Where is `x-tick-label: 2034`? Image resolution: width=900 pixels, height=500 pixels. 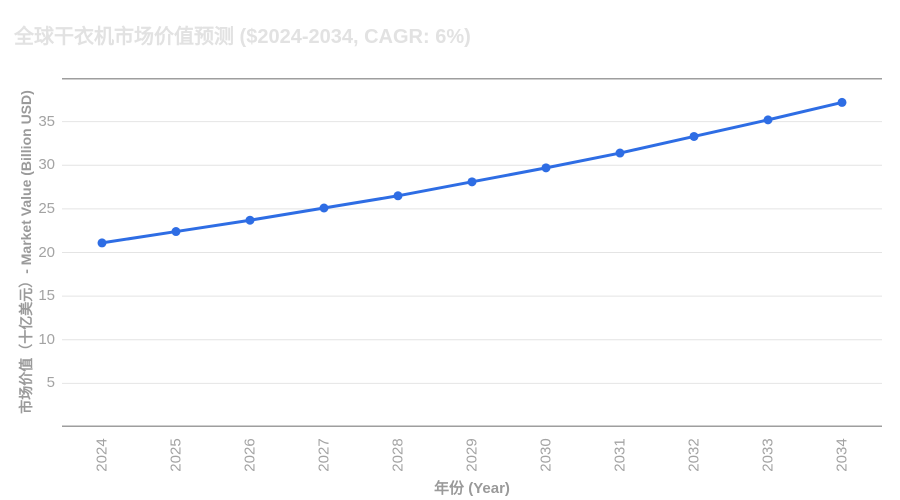
x-tick-label: 2034 is located at coordinates (842, 455).